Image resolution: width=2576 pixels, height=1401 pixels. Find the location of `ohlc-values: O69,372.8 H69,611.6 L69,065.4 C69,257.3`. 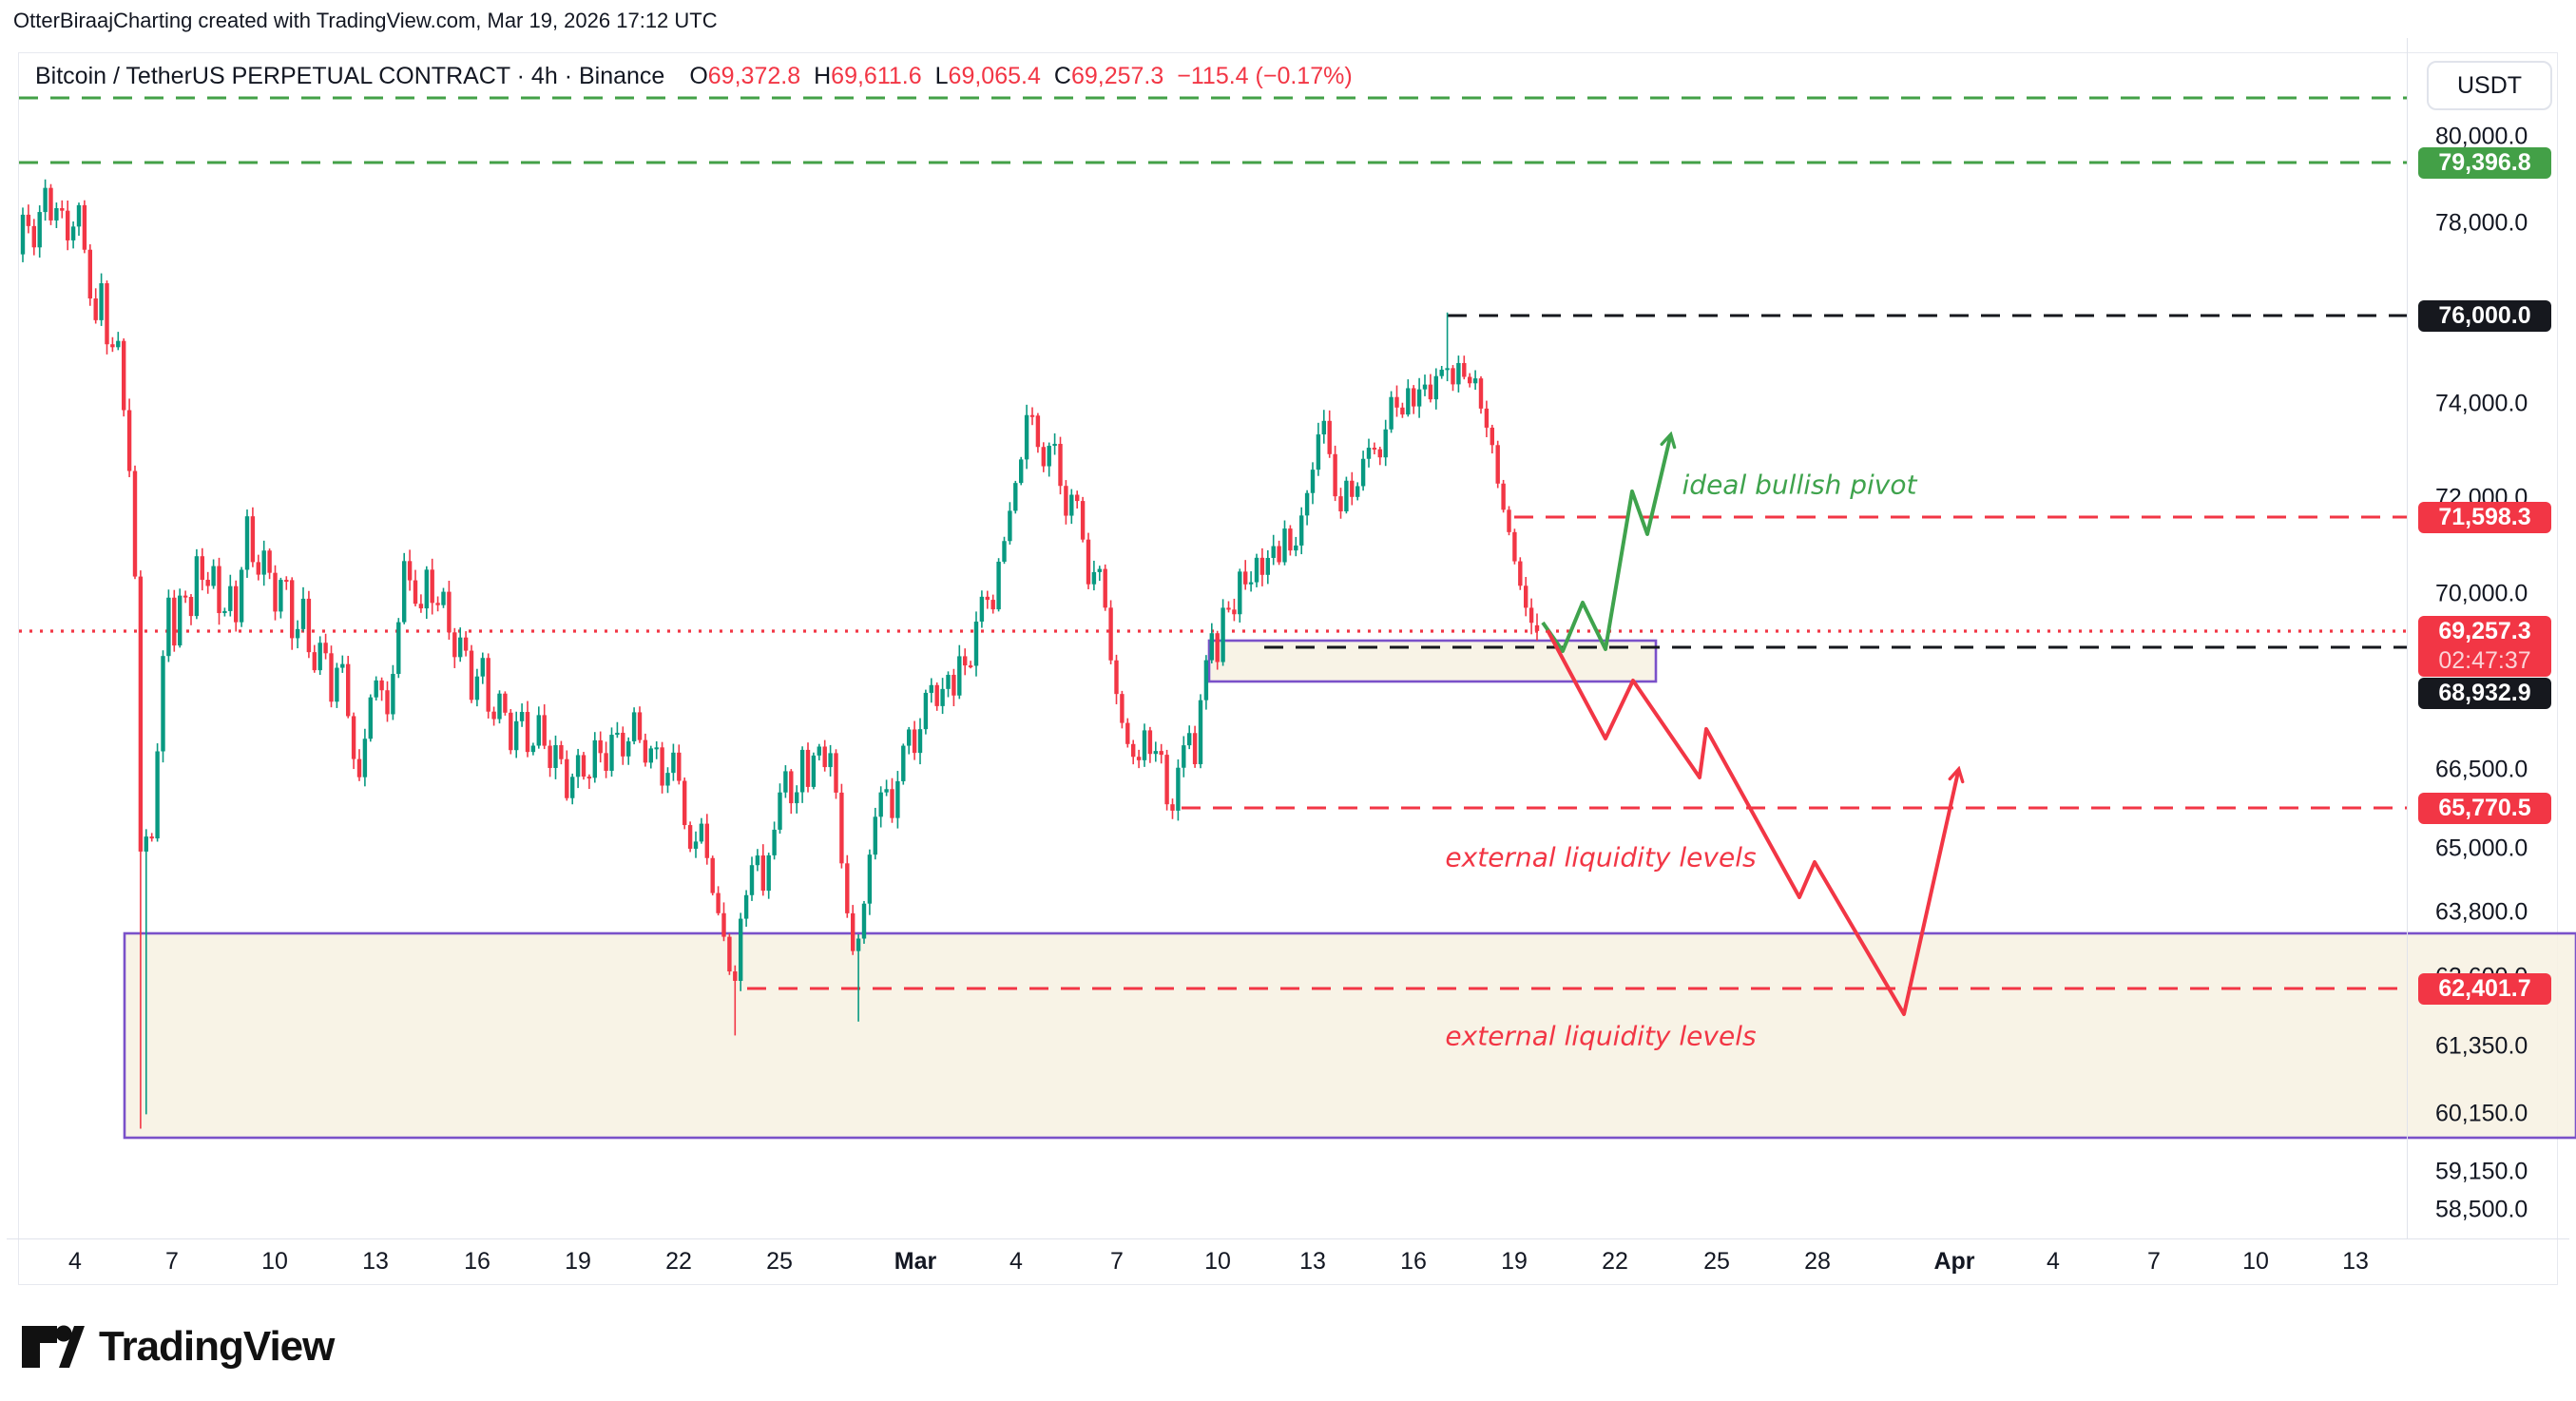

ohlc-values: O69,372.8 H69,611.6 L69,065.4 C69,257.3 is located at coordinates (926, 76).